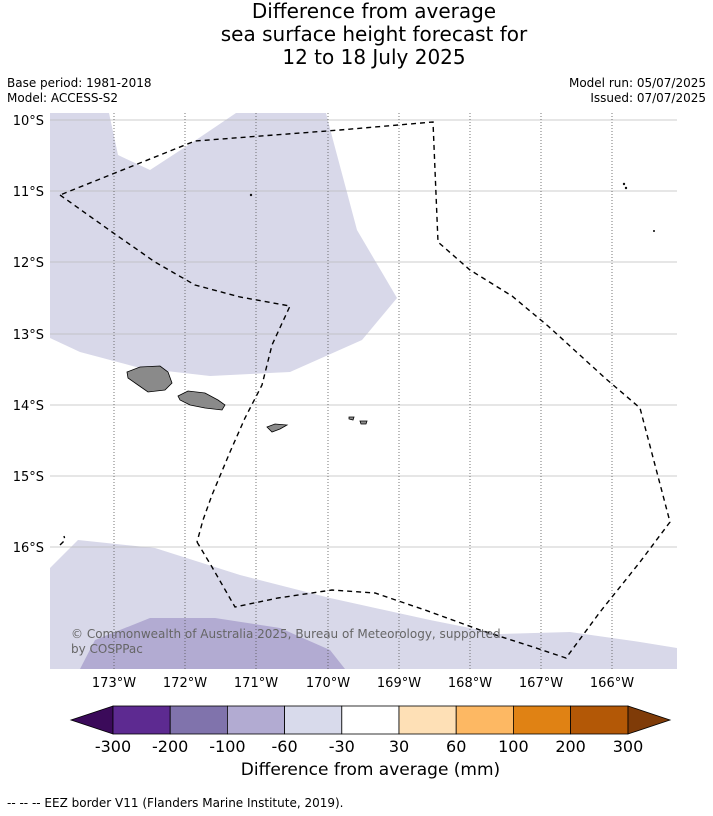  Describe the element at coordinates (637, 83) in the screenshot. I see `model-run: Model run: 05/07/2025` at that location.